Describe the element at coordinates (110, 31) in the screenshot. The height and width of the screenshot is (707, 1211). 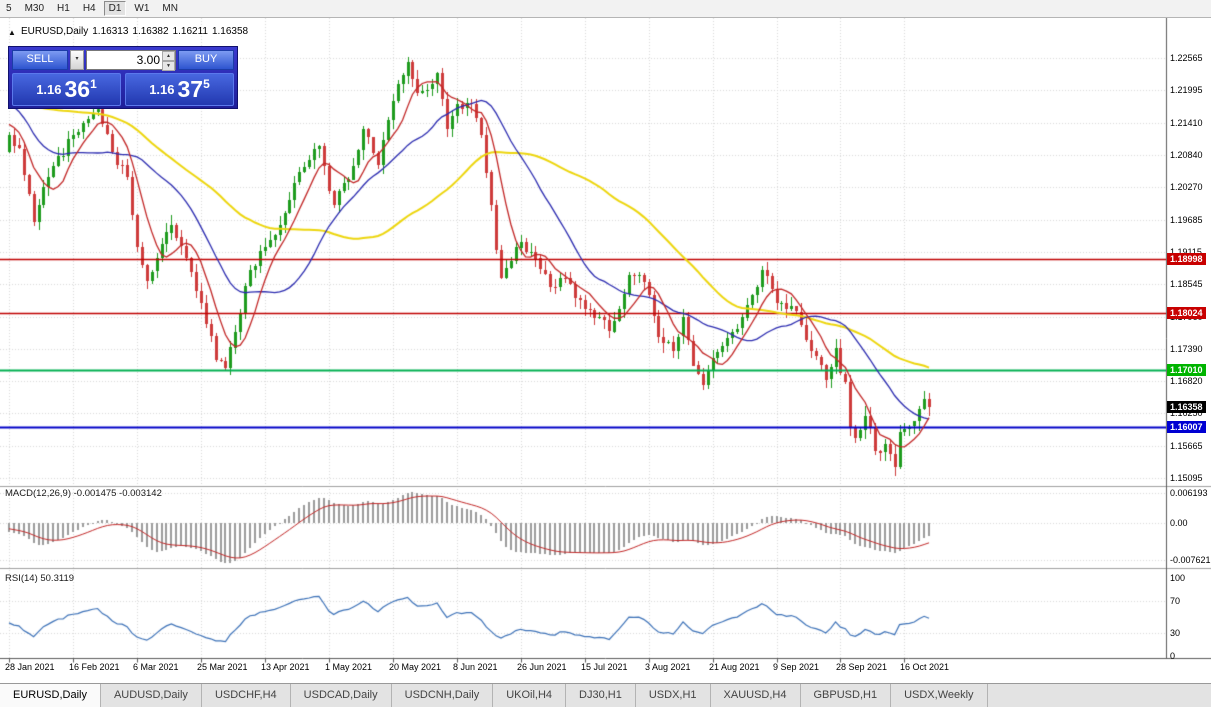
I see `chart-open-value: 1.16313` at that location.